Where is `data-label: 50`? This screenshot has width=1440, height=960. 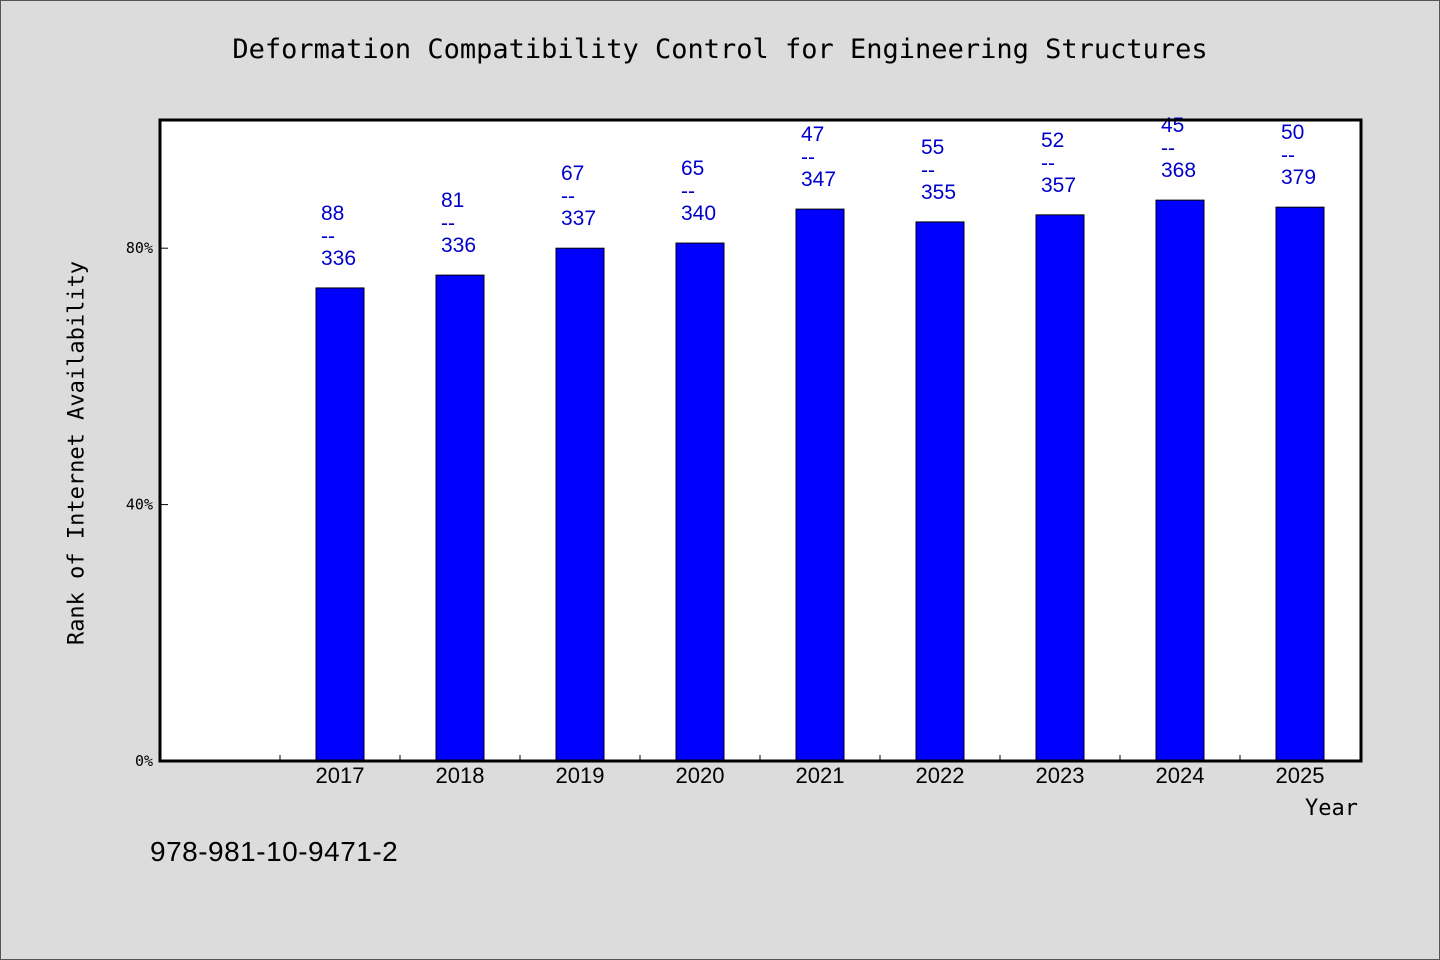
data-label: 50 is located at coordinates (1292, 132).